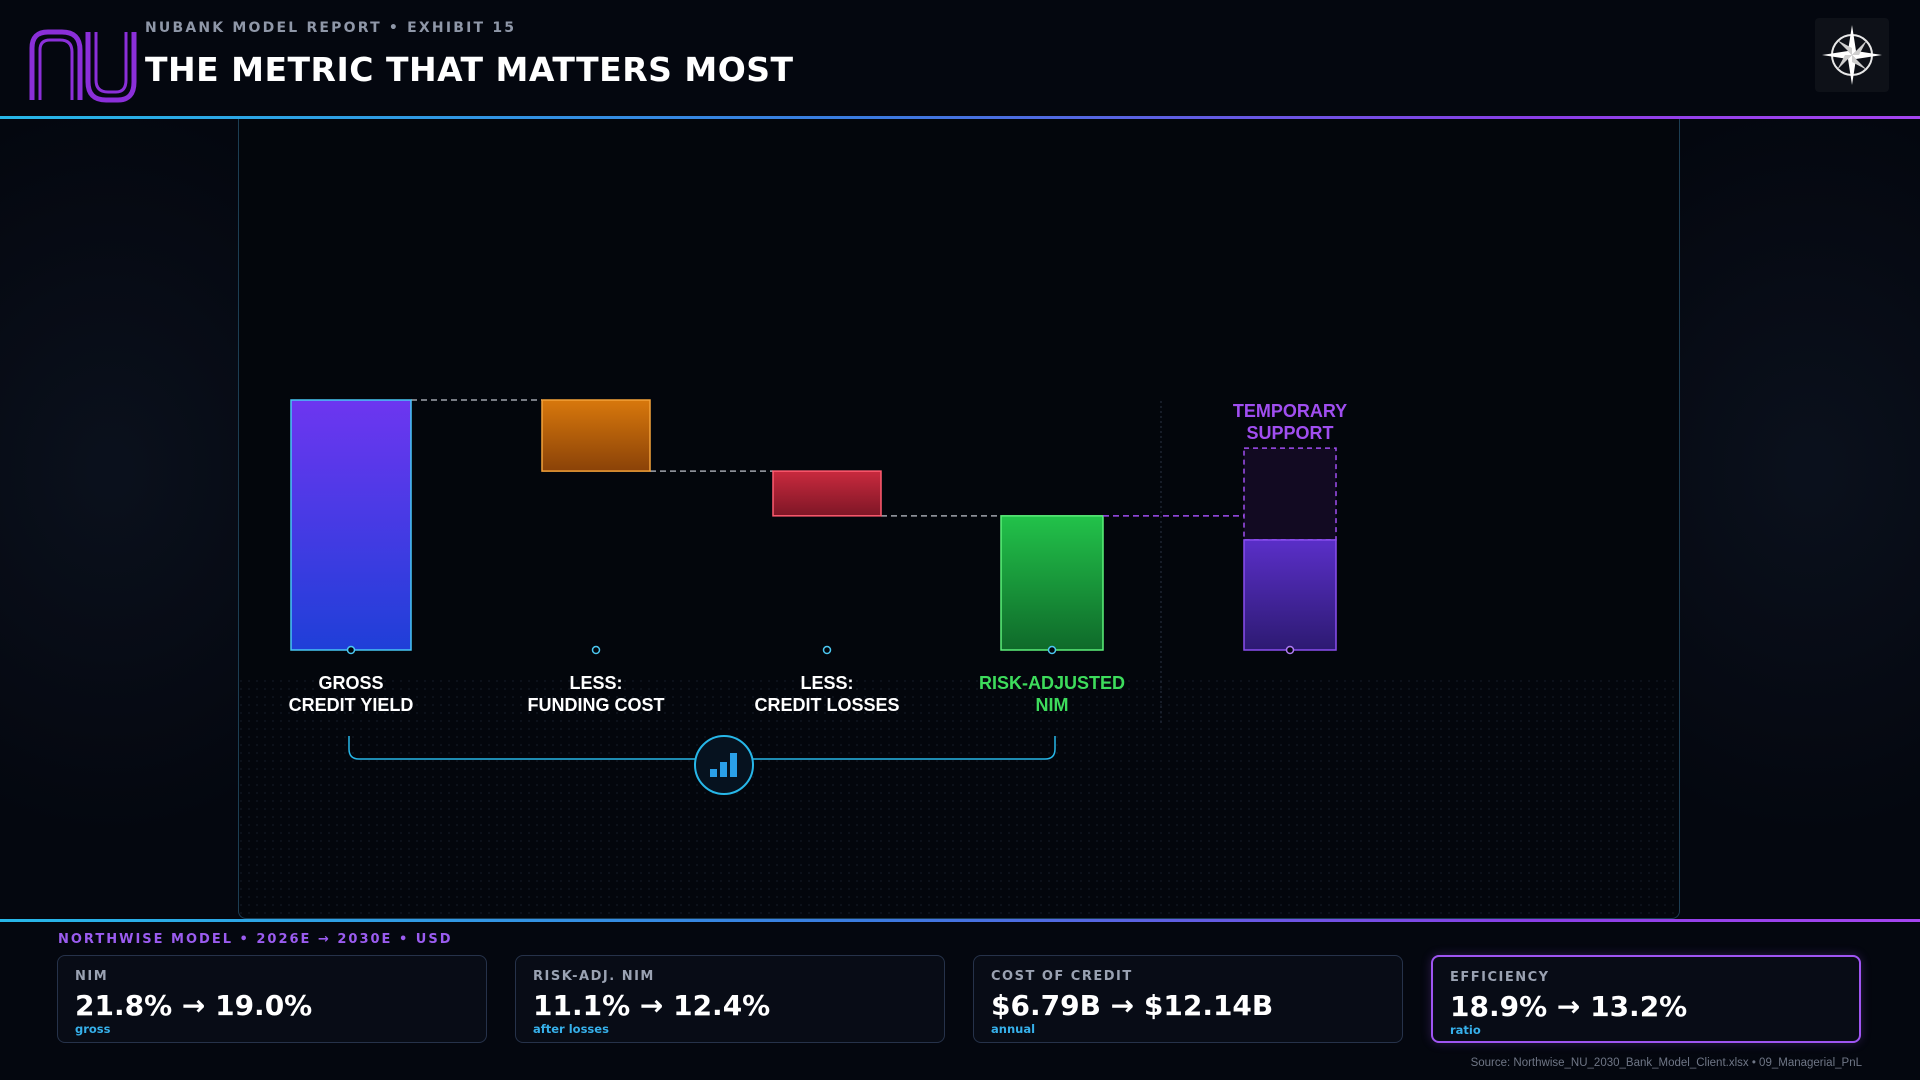 This screenshot has height=1080, width=1920. I want to click on kpi-value: 18.9% → 13.2%, so click(1569, 1006).